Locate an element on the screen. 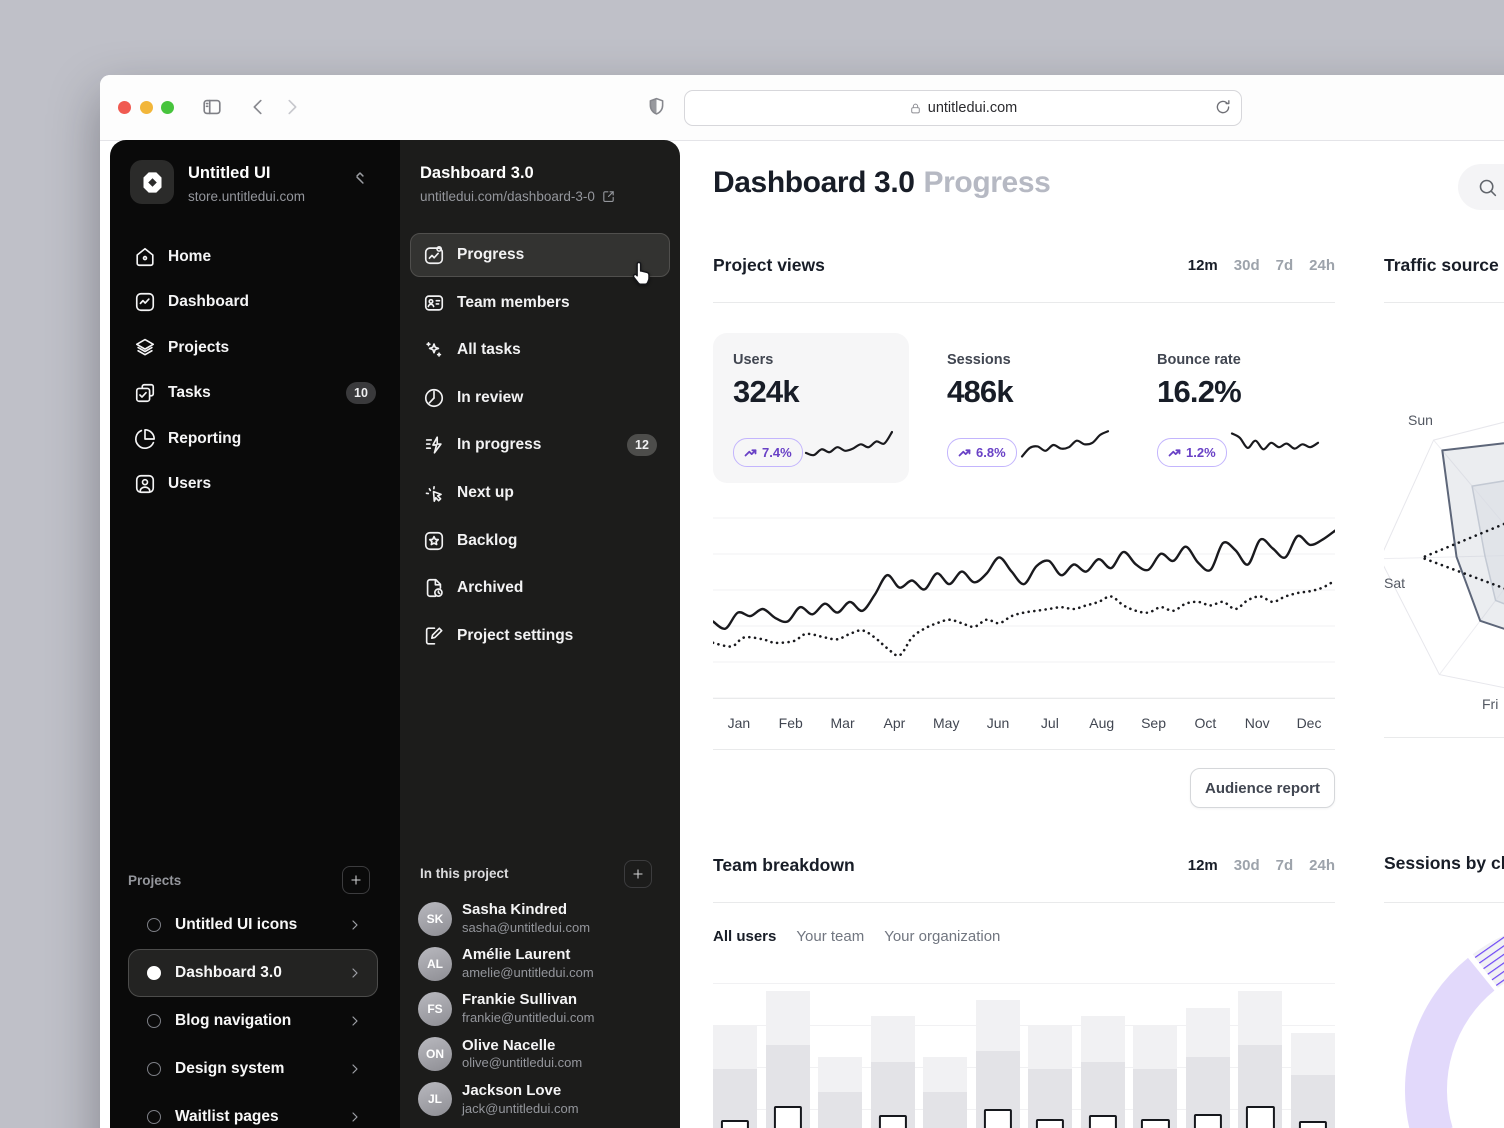  member-name: Olive Nacelle is located at coordinates (509, 1045).